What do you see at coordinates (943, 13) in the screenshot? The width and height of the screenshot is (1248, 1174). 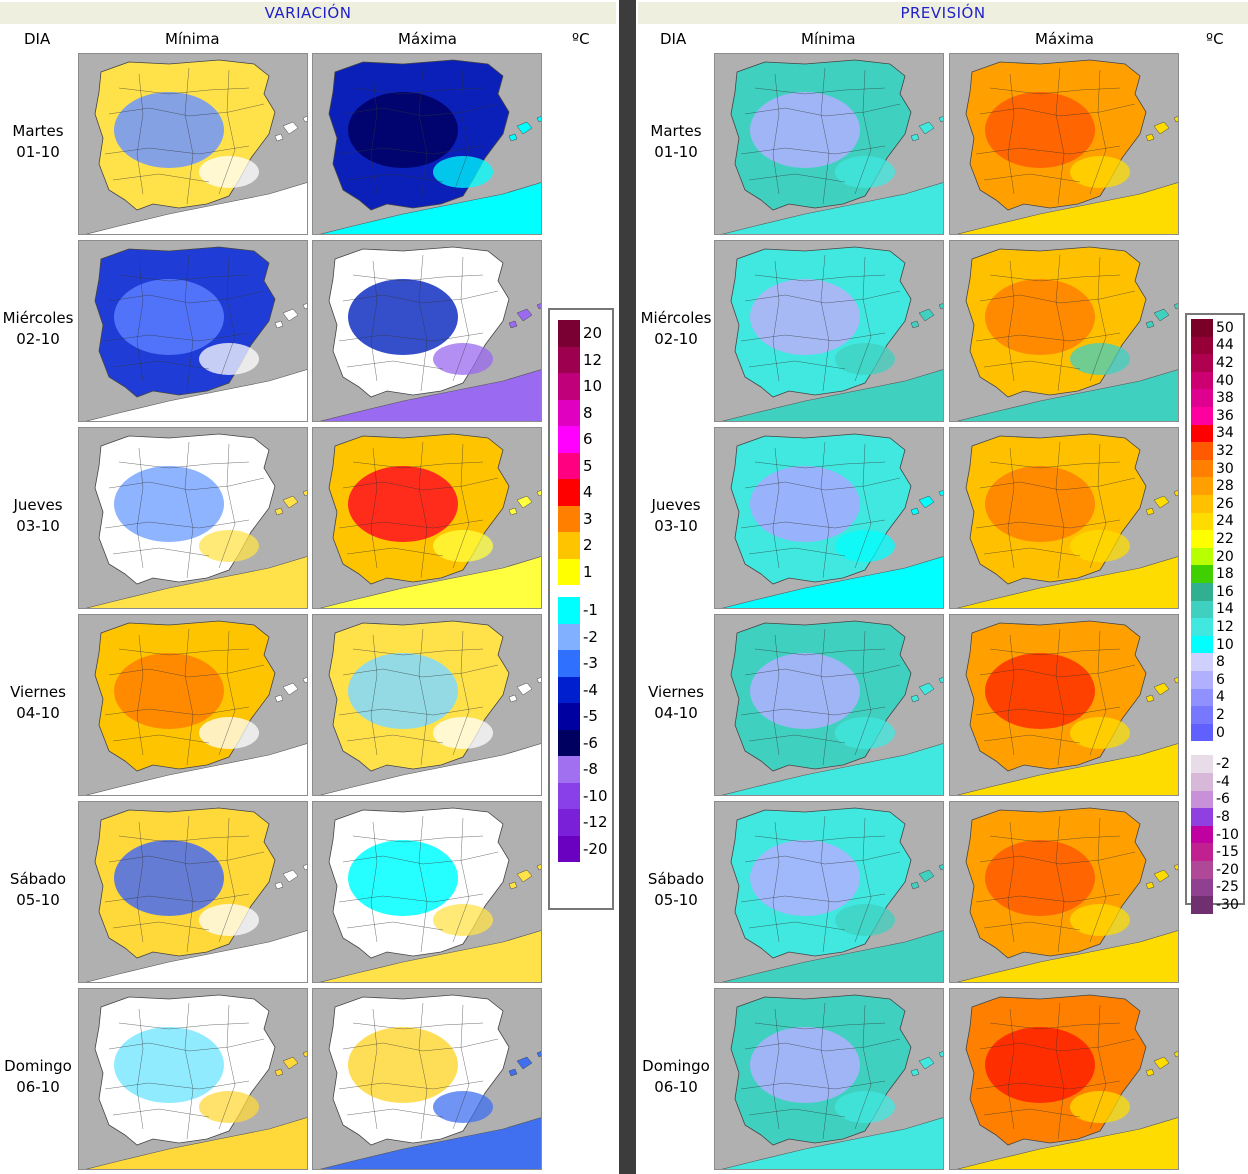 I see `section-title-prevision: PREVISIÓN` at bounding box center [943, 13].